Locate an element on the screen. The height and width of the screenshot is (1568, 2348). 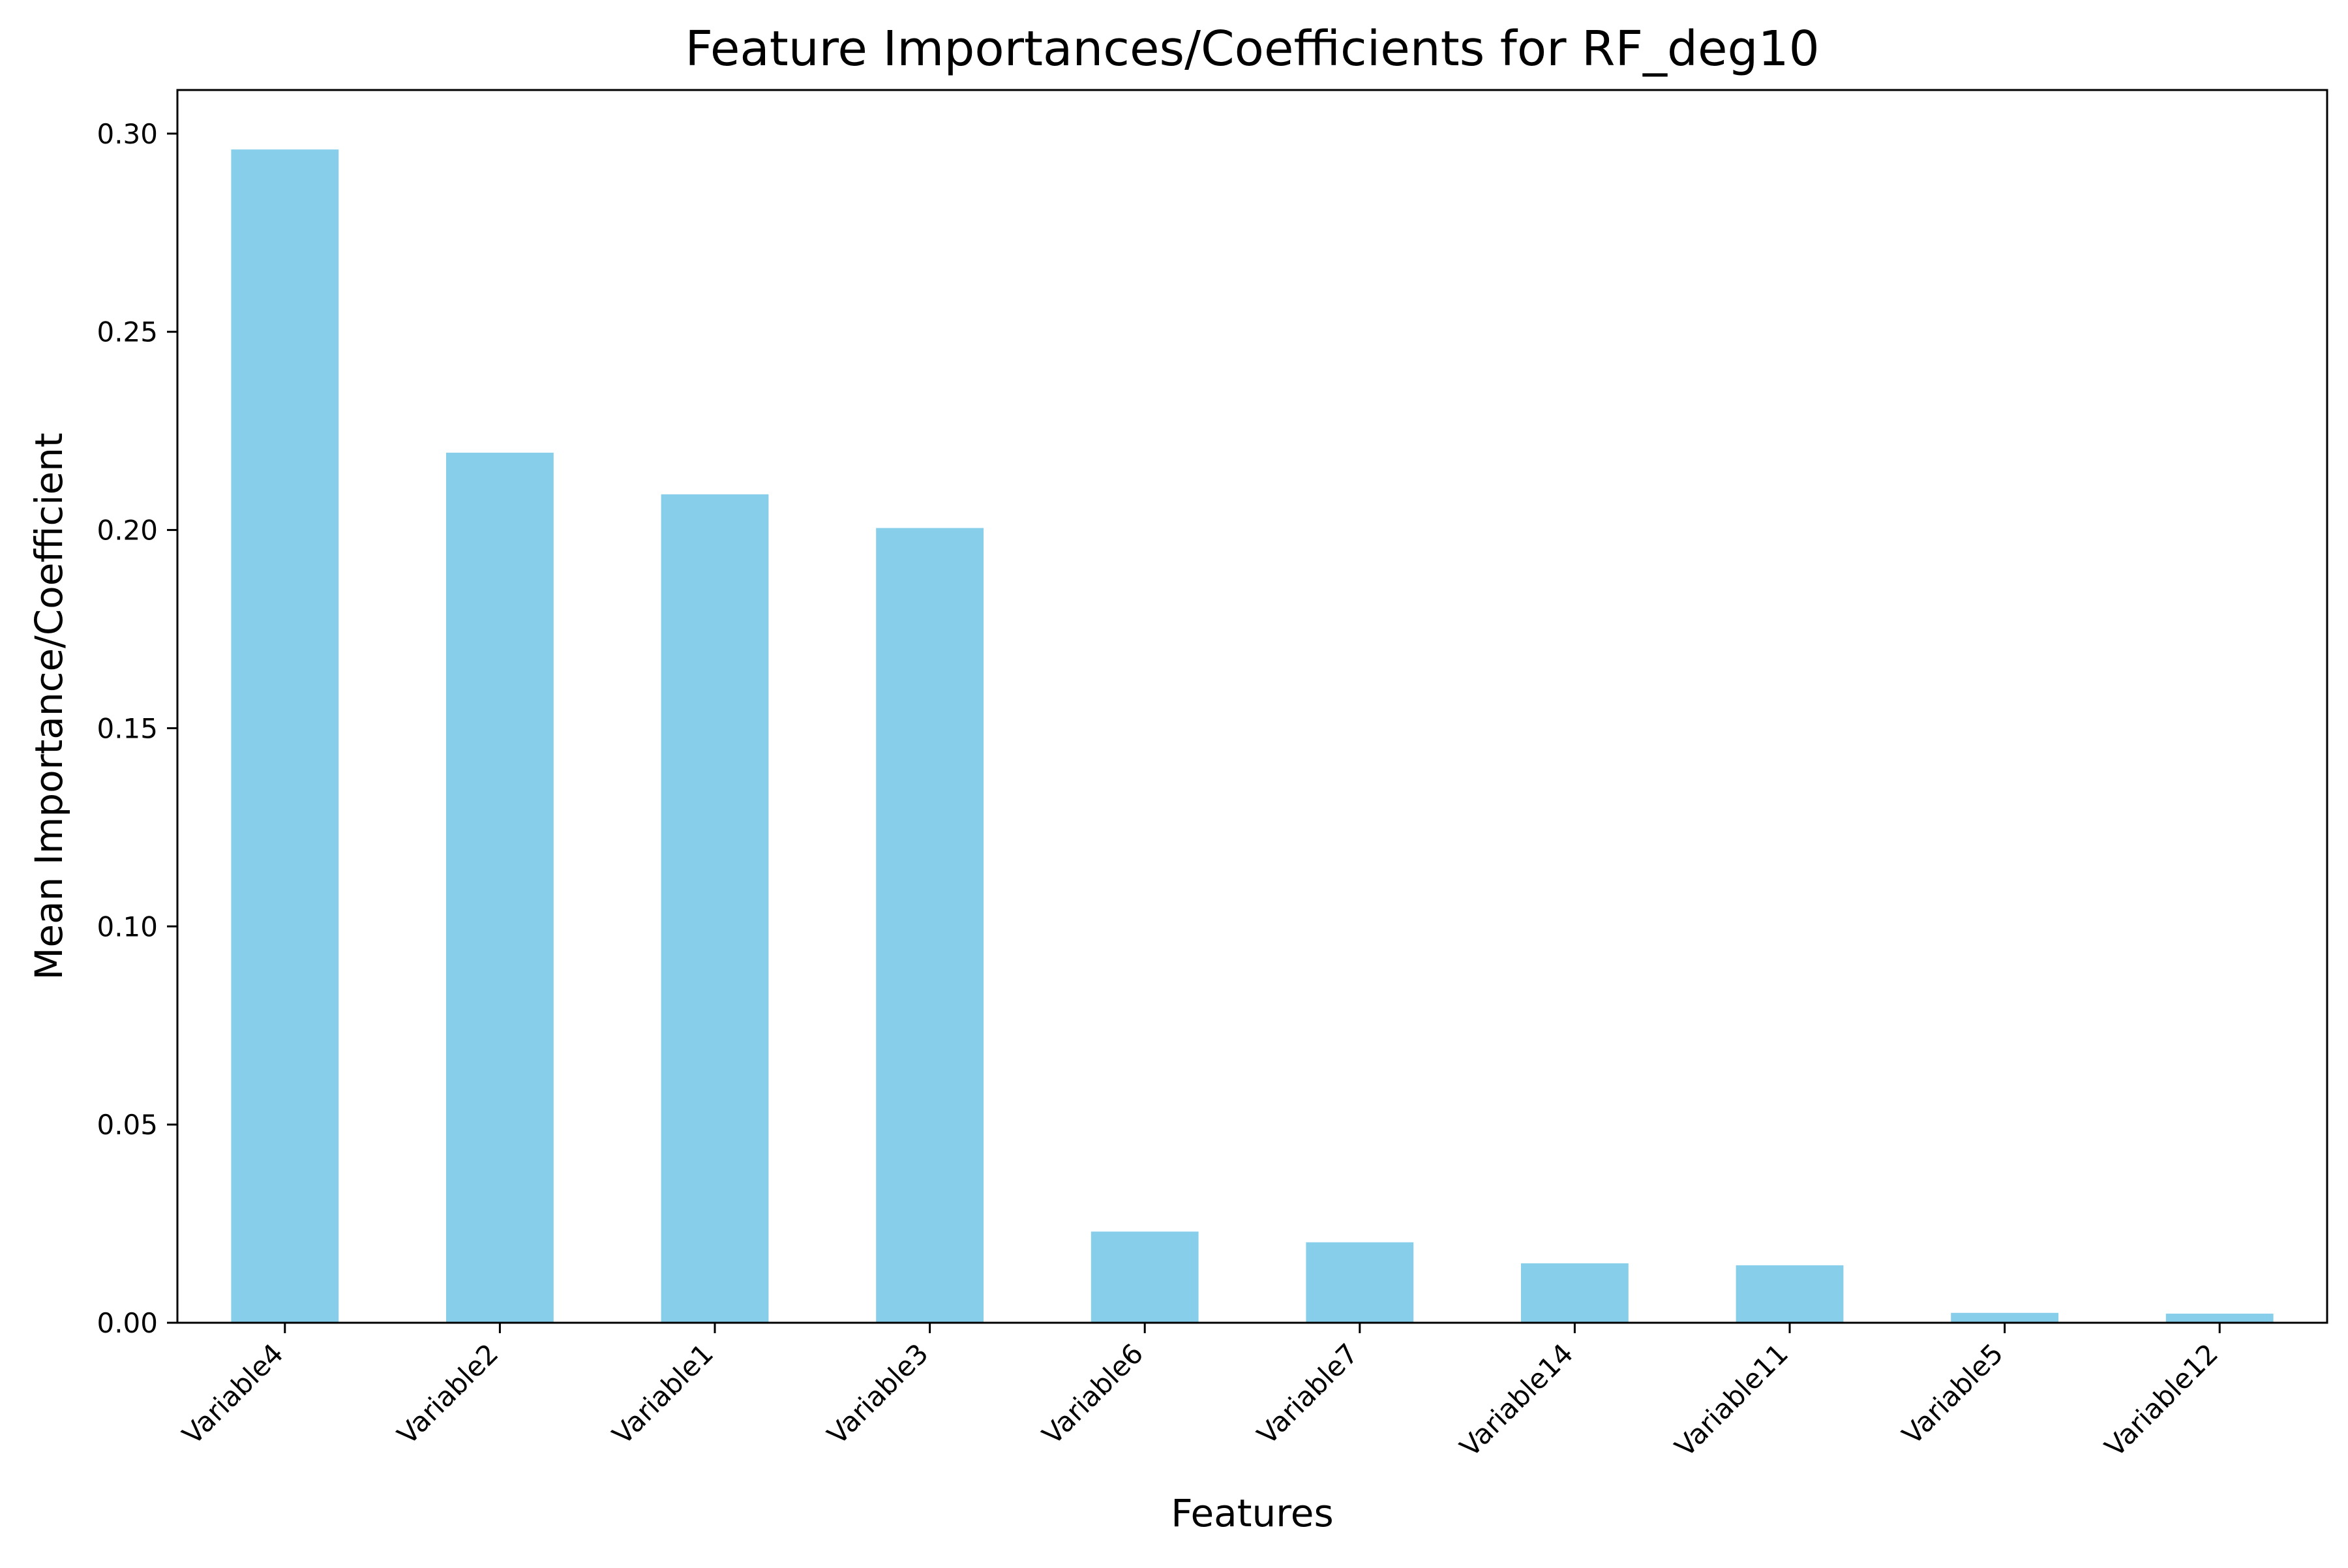
x-tick-label: Variable2 is located at coordinates (448, 1394).